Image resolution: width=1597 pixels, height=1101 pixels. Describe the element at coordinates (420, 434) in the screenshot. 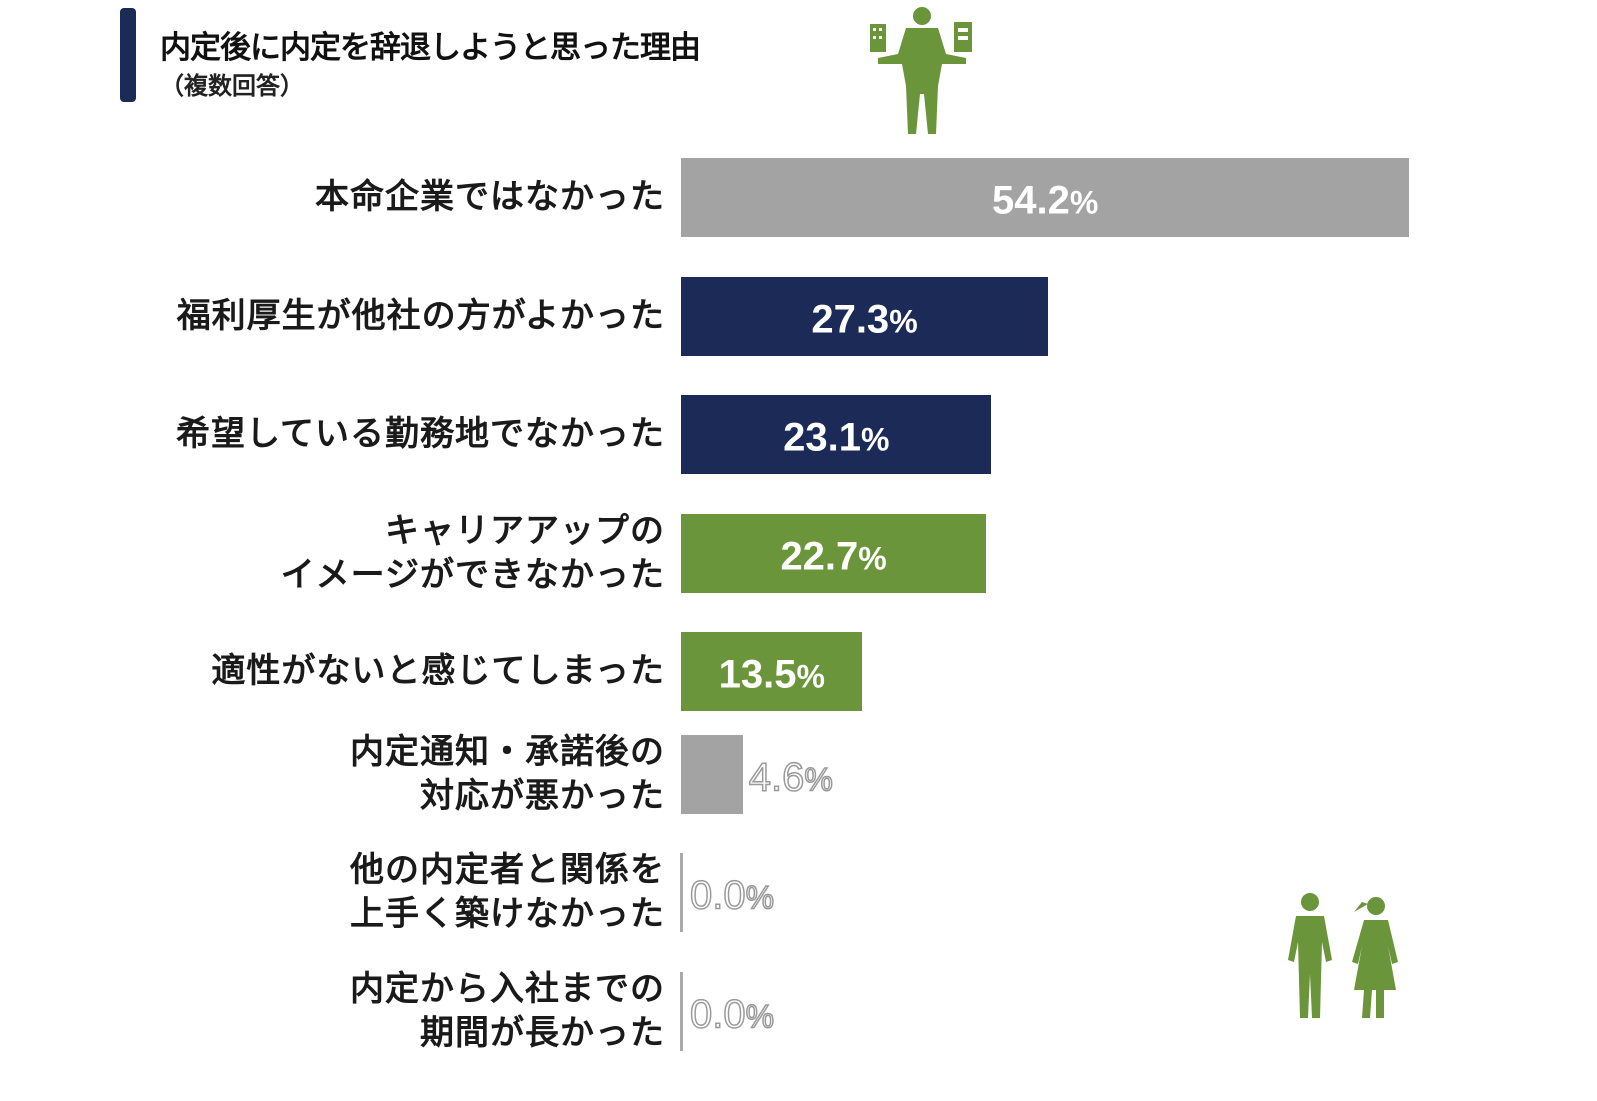

I see `category-label: 希望している勤務地でなかった` at that location.